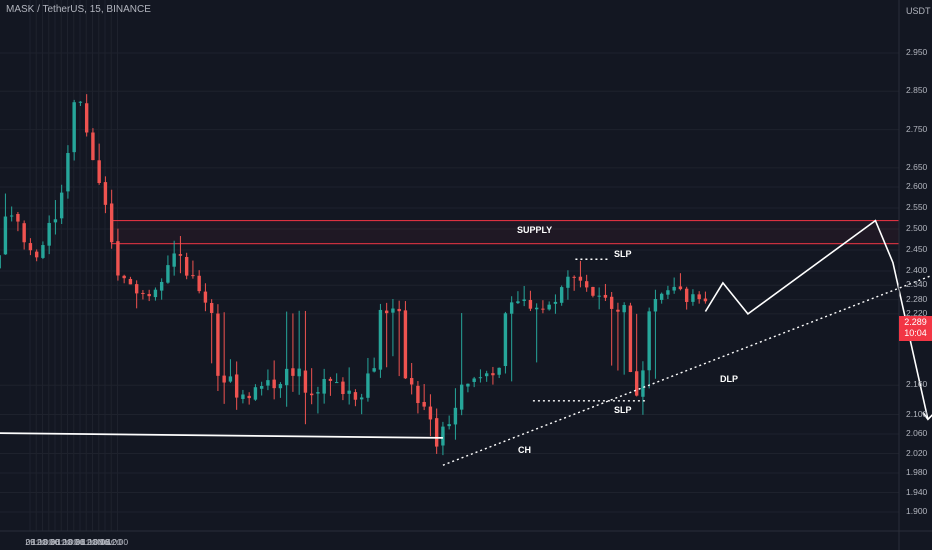 This screenshot has height=550, width=932. What do you see at coordinates (627, 340) in the screenshot?
I see `annotations: SUPPLY SLP SLP DLP CH` at bounding box center [627, 340].